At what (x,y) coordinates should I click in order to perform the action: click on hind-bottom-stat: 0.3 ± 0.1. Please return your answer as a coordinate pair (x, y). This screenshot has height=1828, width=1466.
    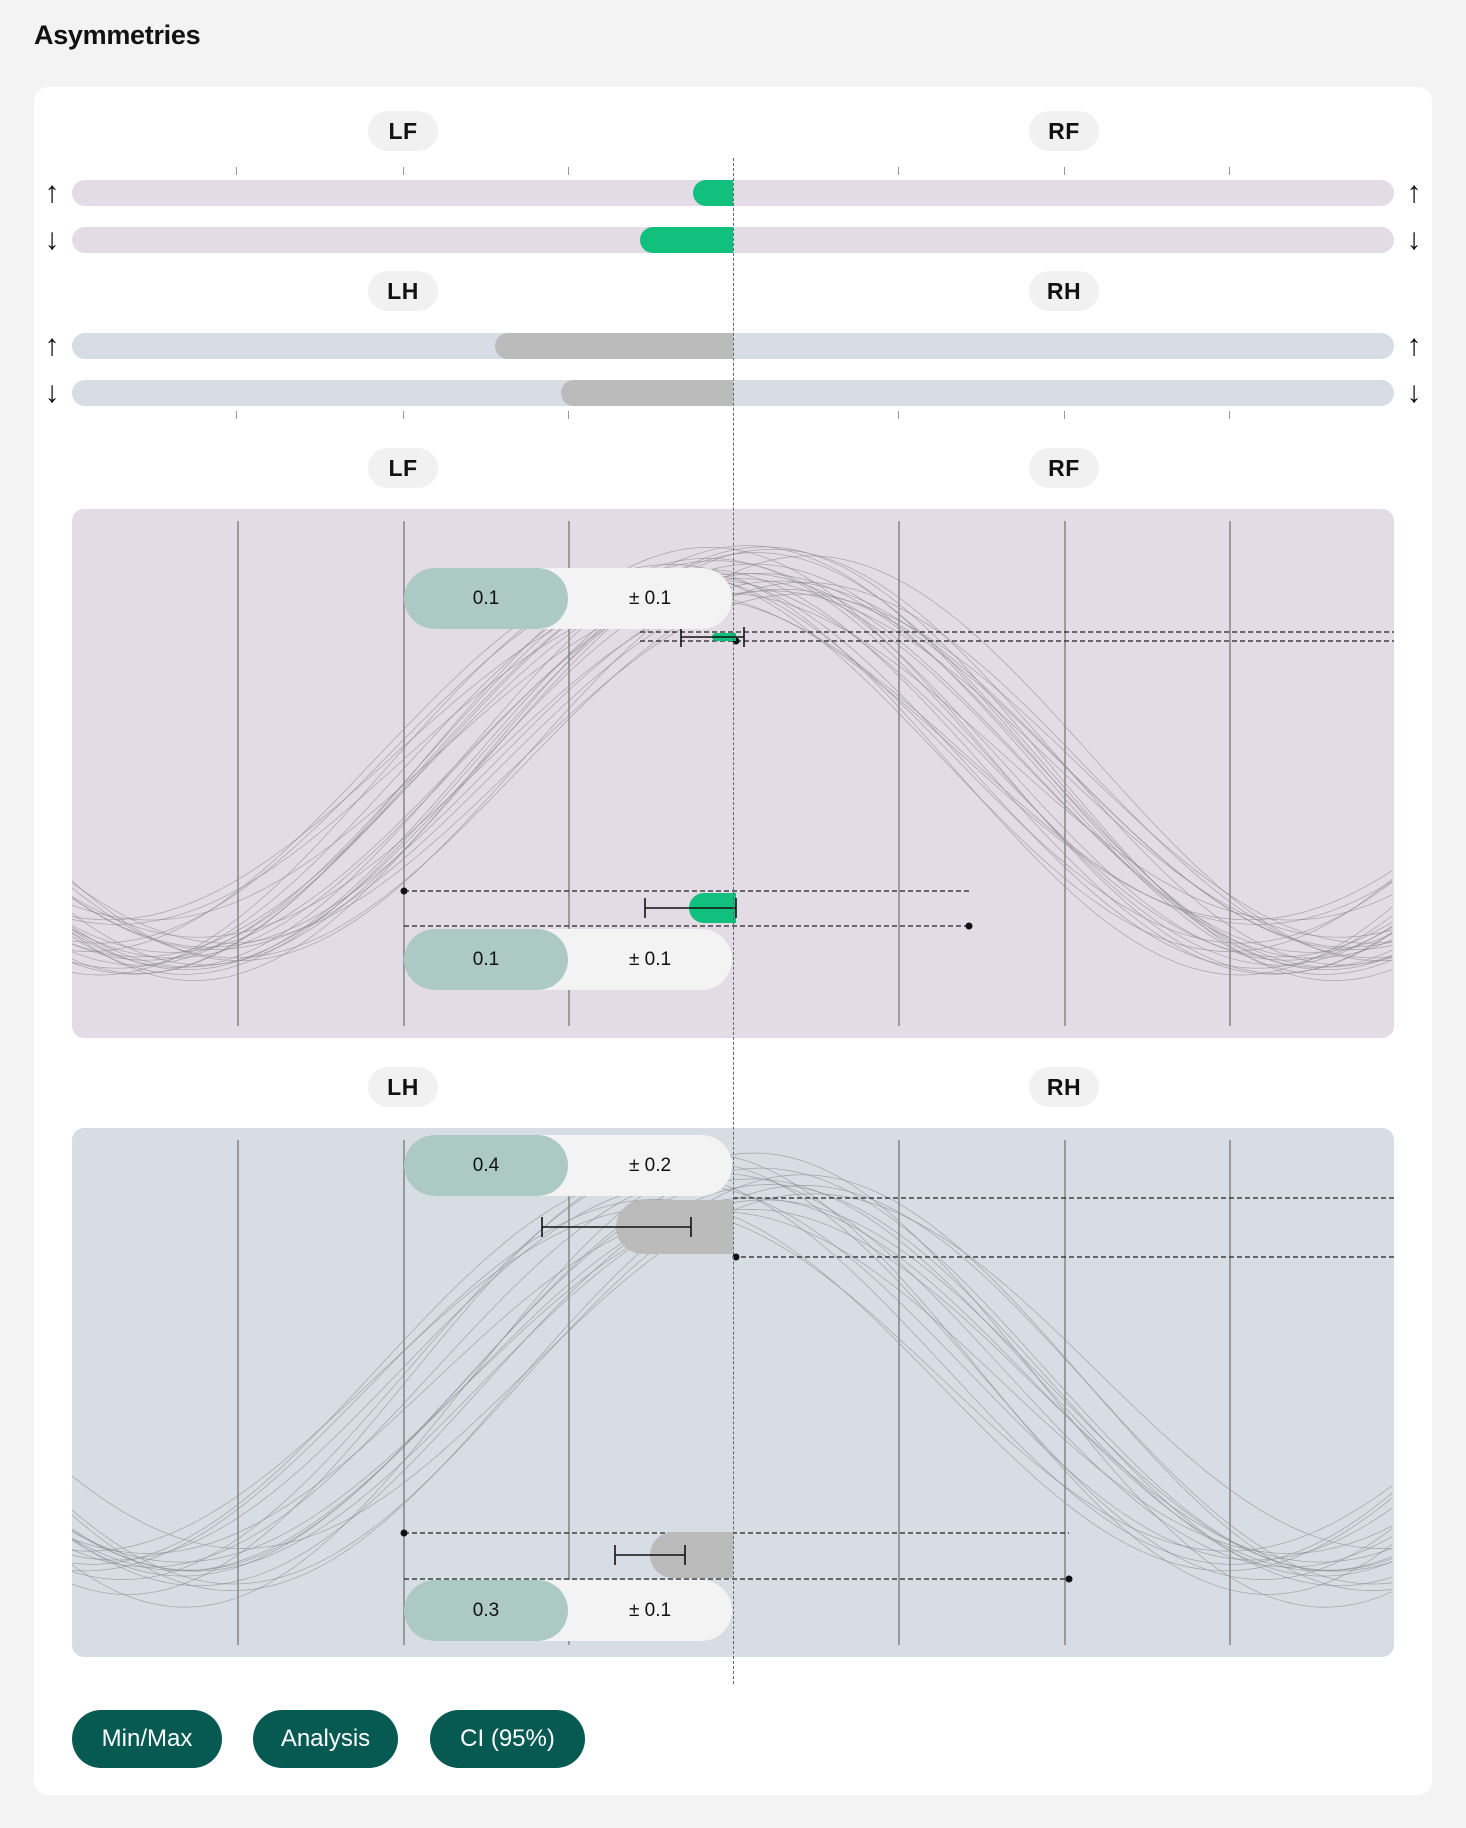
    Looking at the image, I should click on (568, 1610).